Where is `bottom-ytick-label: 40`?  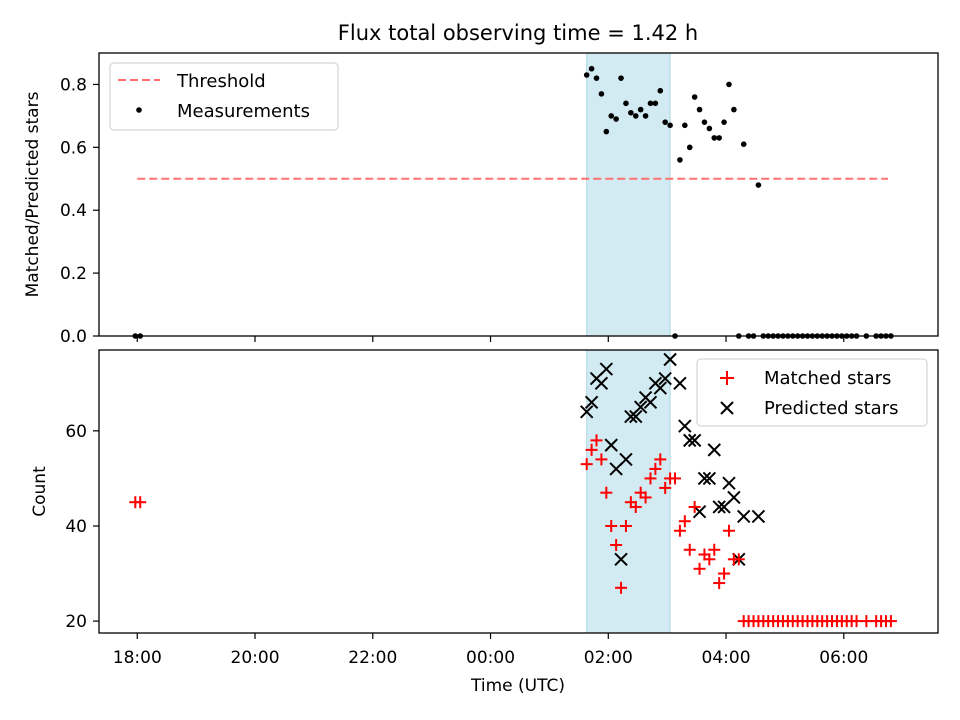 bottom-ytick-label: 40 is located at coordinates (76, 527).